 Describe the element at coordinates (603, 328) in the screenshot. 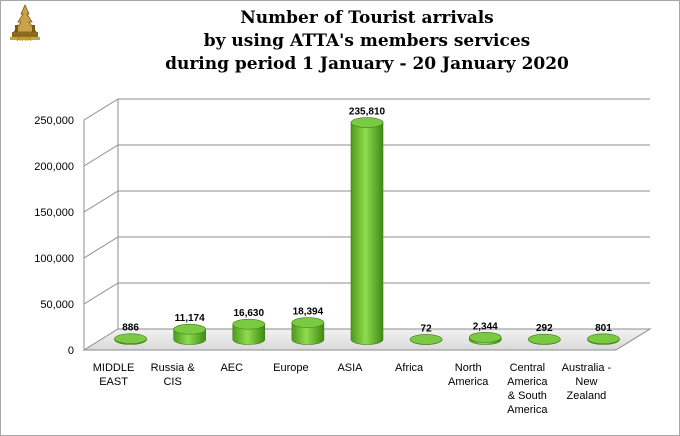

I see `data-label: 801` at that location.